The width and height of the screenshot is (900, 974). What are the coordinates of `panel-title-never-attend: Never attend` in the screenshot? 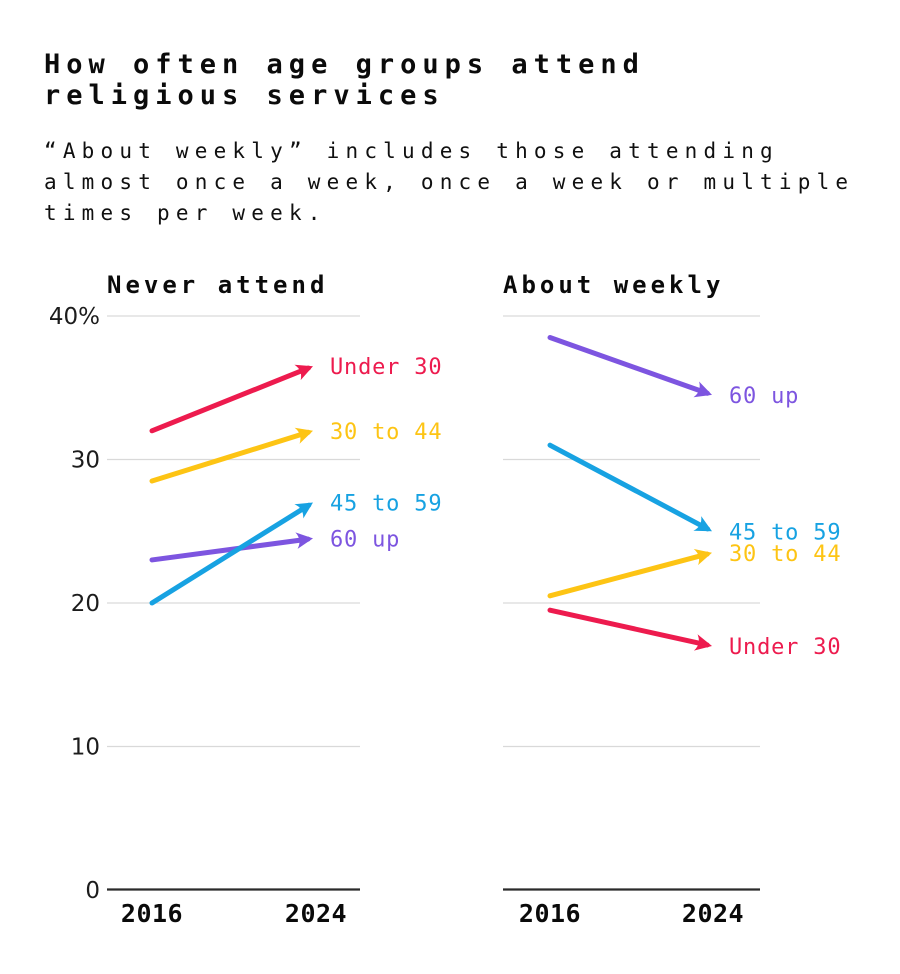 It's located at (217, 285).